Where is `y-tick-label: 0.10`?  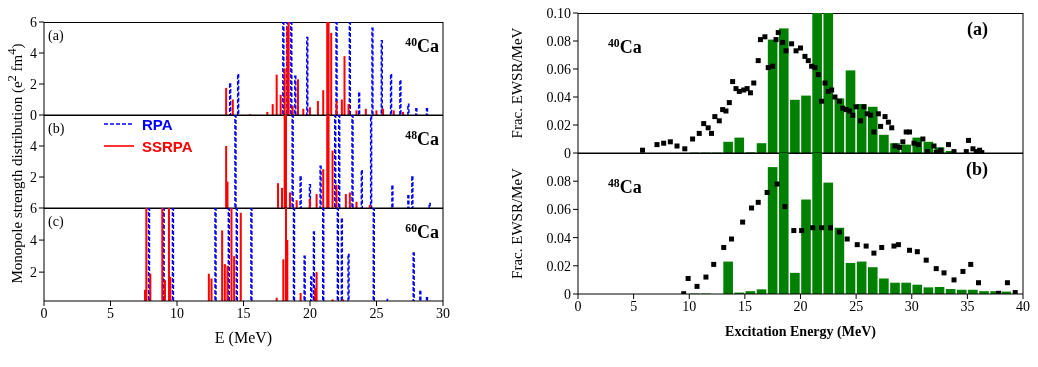 y-tick-label: 0.10 is located at coordinates (558, 13).